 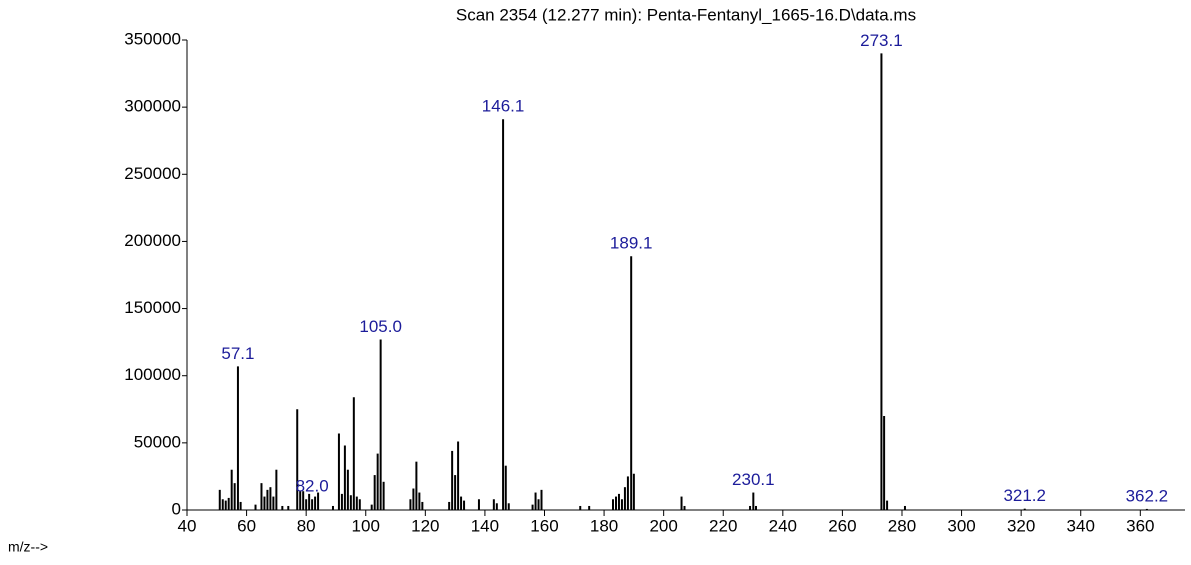 What do you see at coordinates (1081, 525) in the screenshot?
I see `x-tick-label: 340` at bounding box center [1081, 525].